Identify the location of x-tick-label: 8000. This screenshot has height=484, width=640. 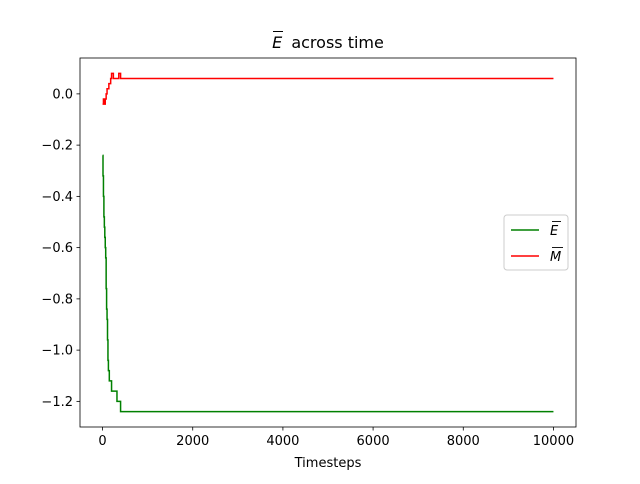
(463, 441).